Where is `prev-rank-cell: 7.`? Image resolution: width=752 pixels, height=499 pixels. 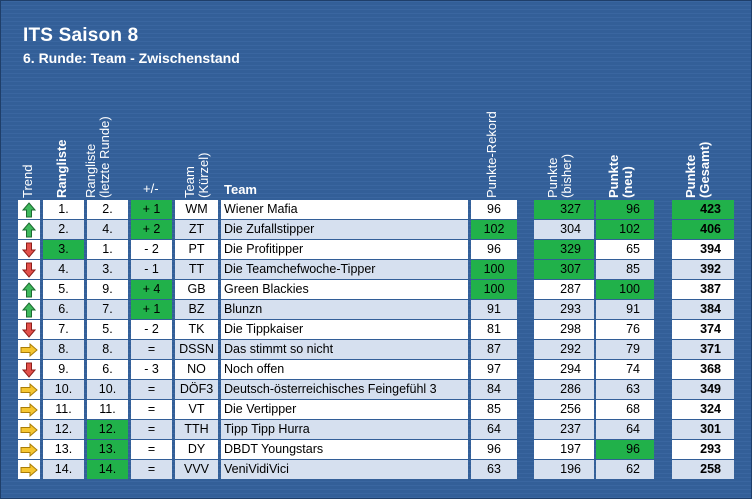
prev-rank-cell: 7. is located at coordinates (107, 309).